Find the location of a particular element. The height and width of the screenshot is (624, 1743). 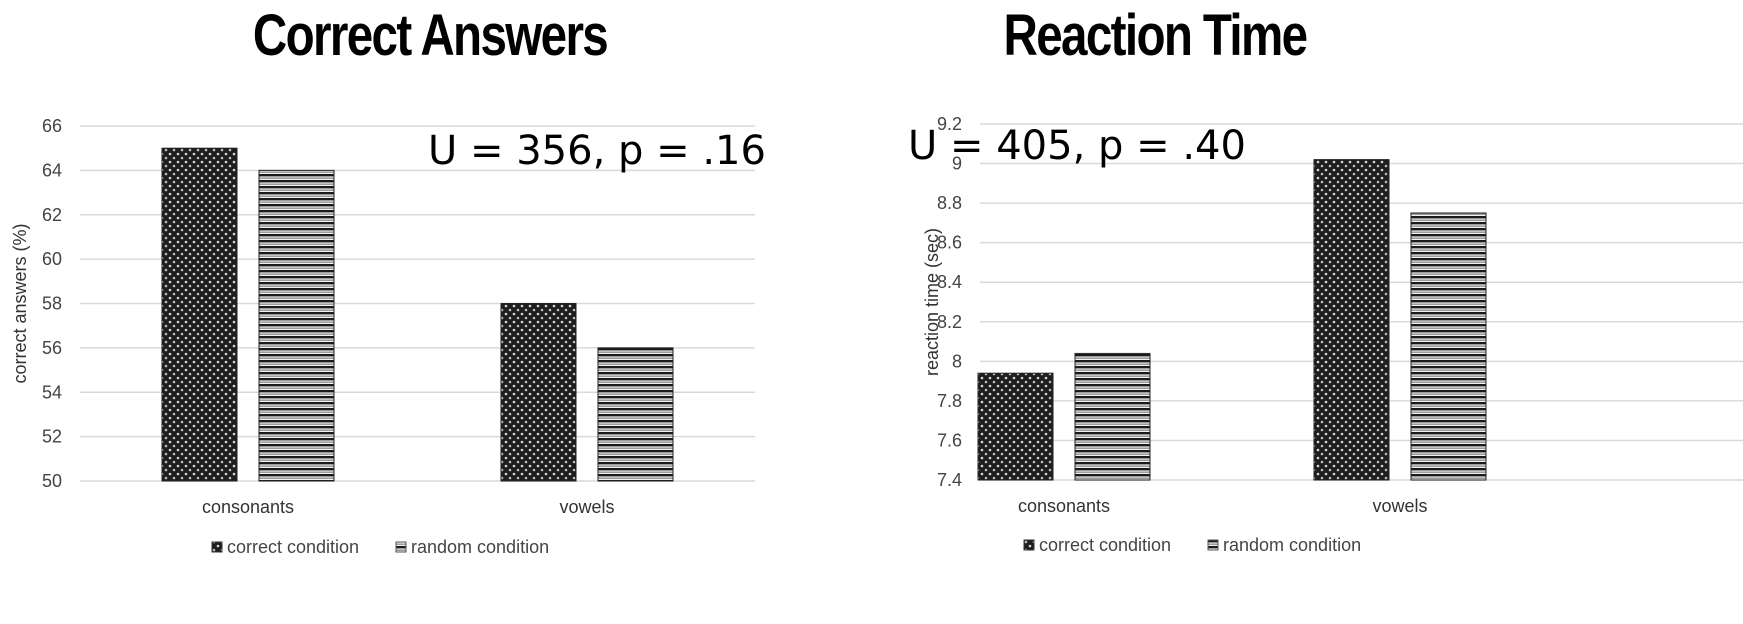

y-tick-label: 8 is located at coordinates (957, 361).